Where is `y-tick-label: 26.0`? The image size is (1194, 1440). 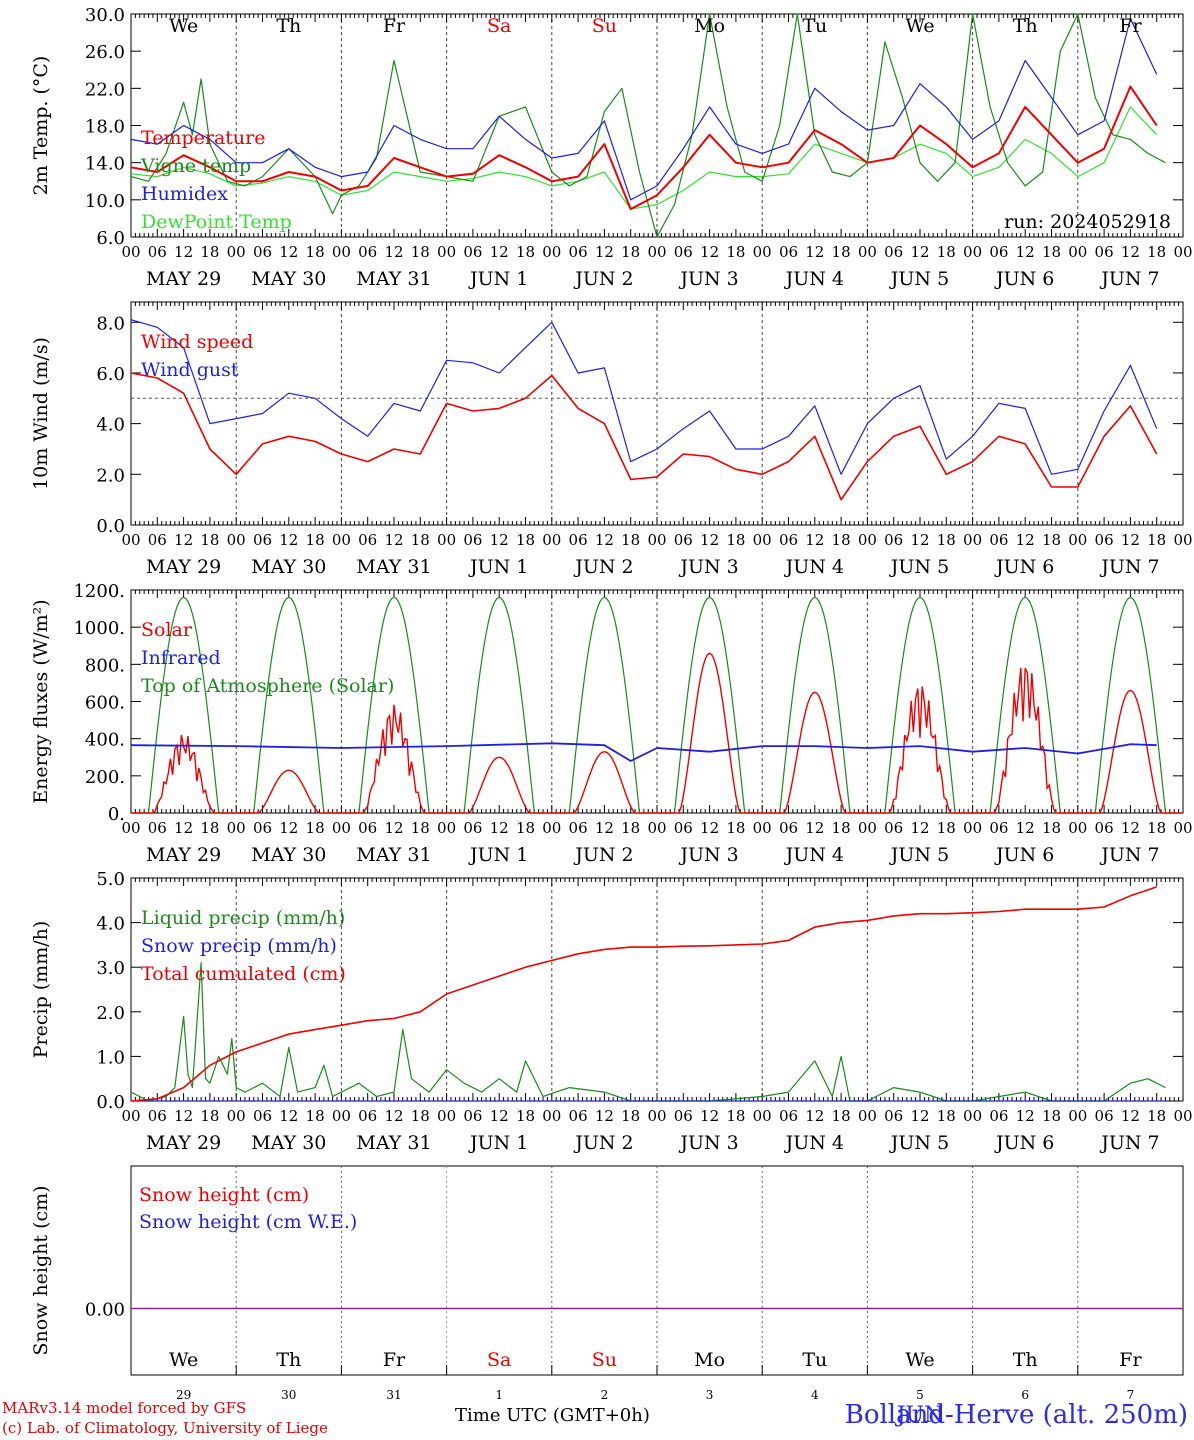 y-tick-label: 26.0 is located at coordinates (105, 52).